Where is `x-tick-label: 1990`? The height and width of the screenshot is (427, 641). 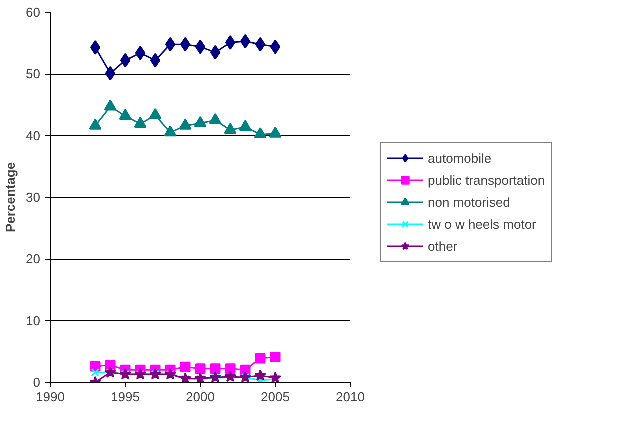 x-tick-label: 1990 is located at coordinates (50, 397).